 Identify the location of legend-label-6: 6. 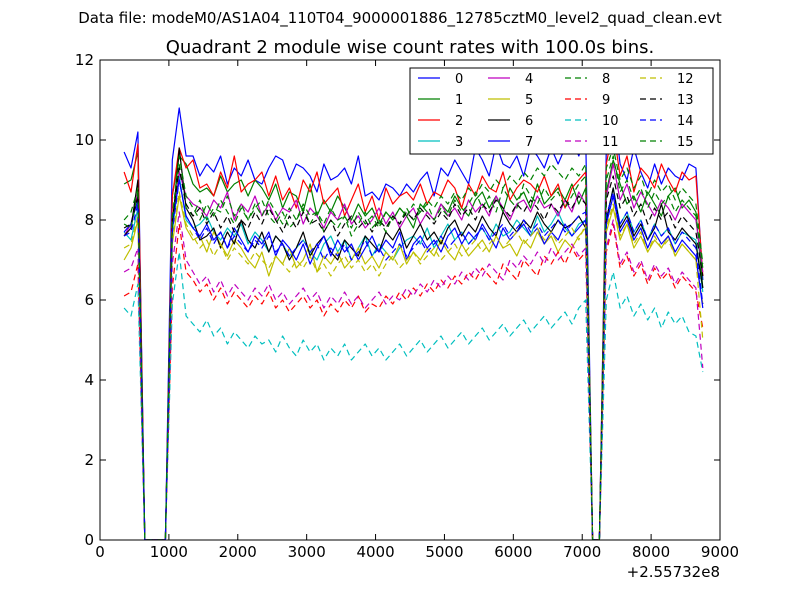
(529, 121).